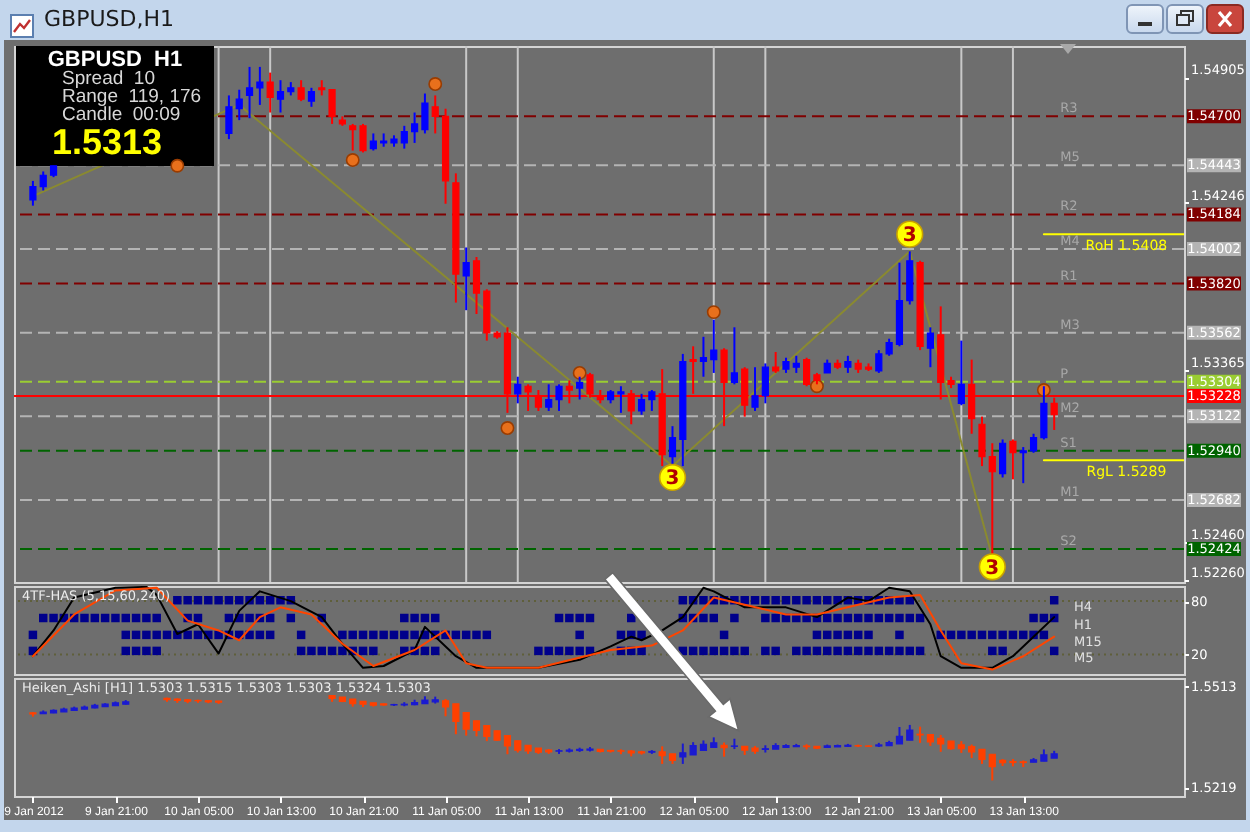 The image size is (1250, 832). Describe the element at coordinates (109, 19) in the screenshot. I see `chart-title: GBPUSD,H1` at that location.